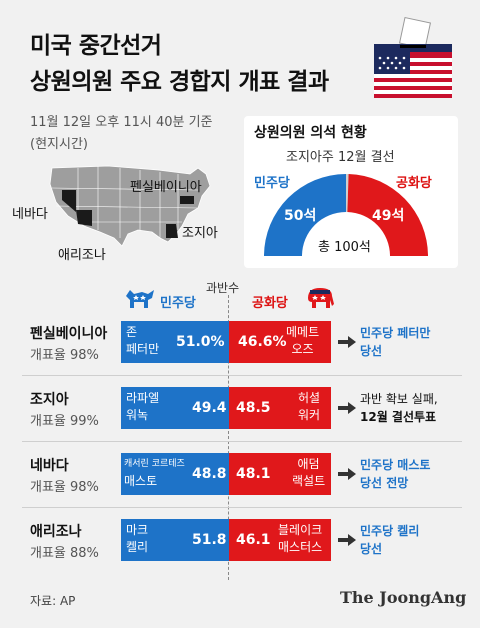 Image resolution: width=480 pixels, height=628 pixels. What do you see at coordinates (321, 298) in the screenshot?
I see `elephant-icon` at bounding box center [321, 298].